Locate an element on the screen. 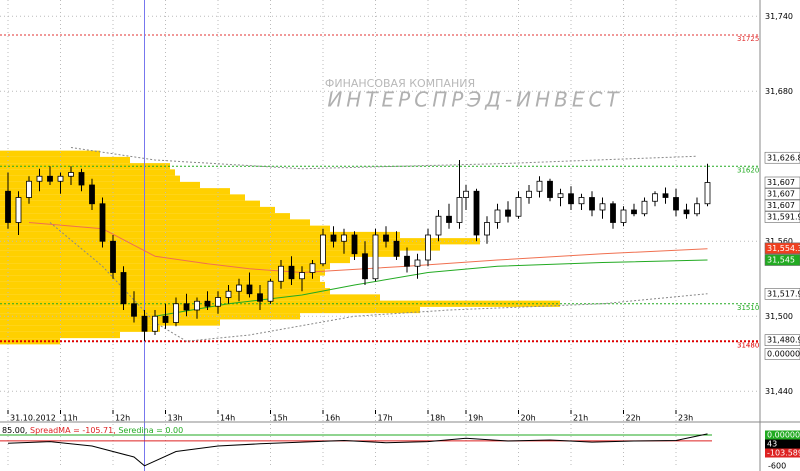 This screenshot has width=800, height=471. indicator-box-label: 0.00000 is located at coordinates (783, 435).